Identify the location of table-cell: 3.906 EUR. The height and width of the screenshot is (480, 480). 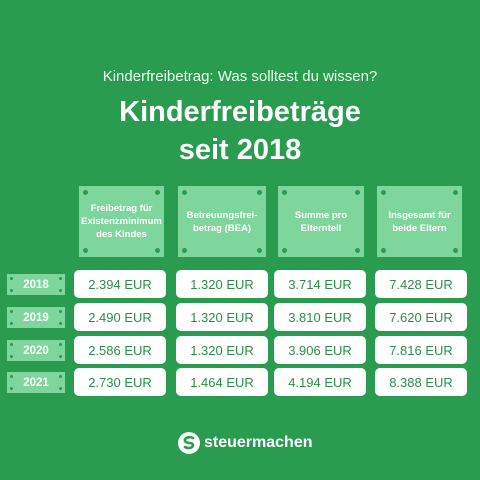
(320, 350).